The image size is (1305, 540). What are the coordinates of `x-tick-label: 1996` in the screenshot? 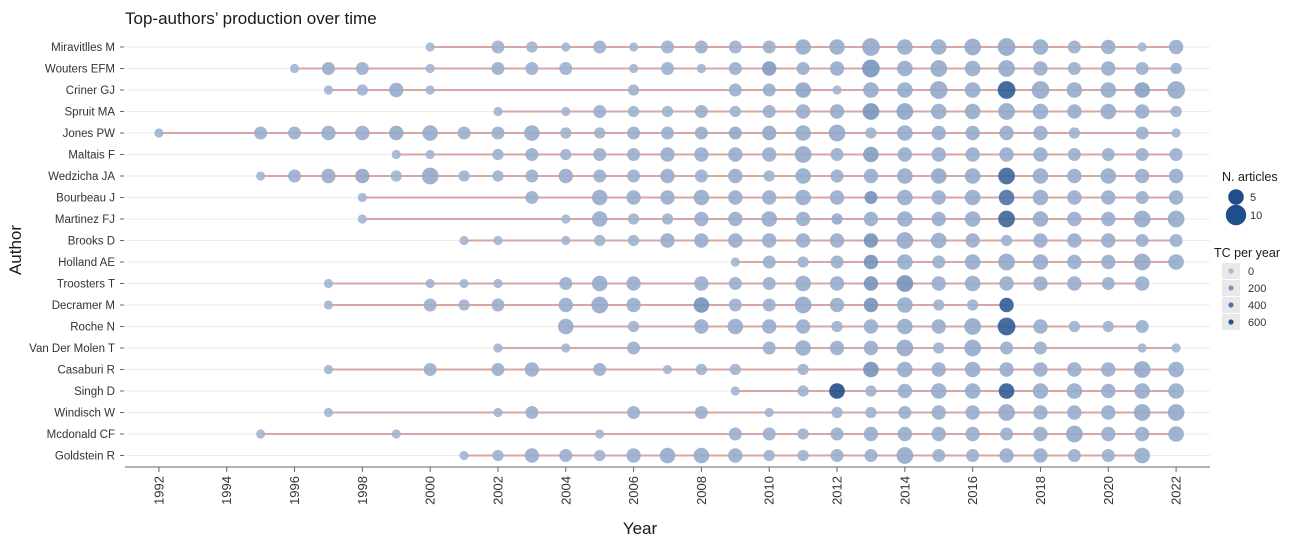 It's located at (294, 490).